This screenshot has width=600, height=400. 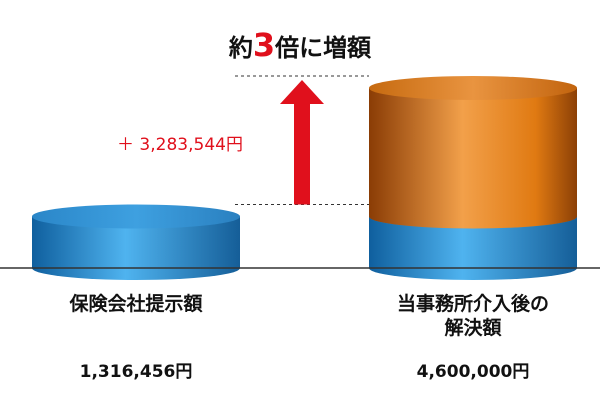 What do you see at coordinates (136, 372) in the screenshot?
I see `total-label: 1,316,456円` at bounding box center [136, 372].